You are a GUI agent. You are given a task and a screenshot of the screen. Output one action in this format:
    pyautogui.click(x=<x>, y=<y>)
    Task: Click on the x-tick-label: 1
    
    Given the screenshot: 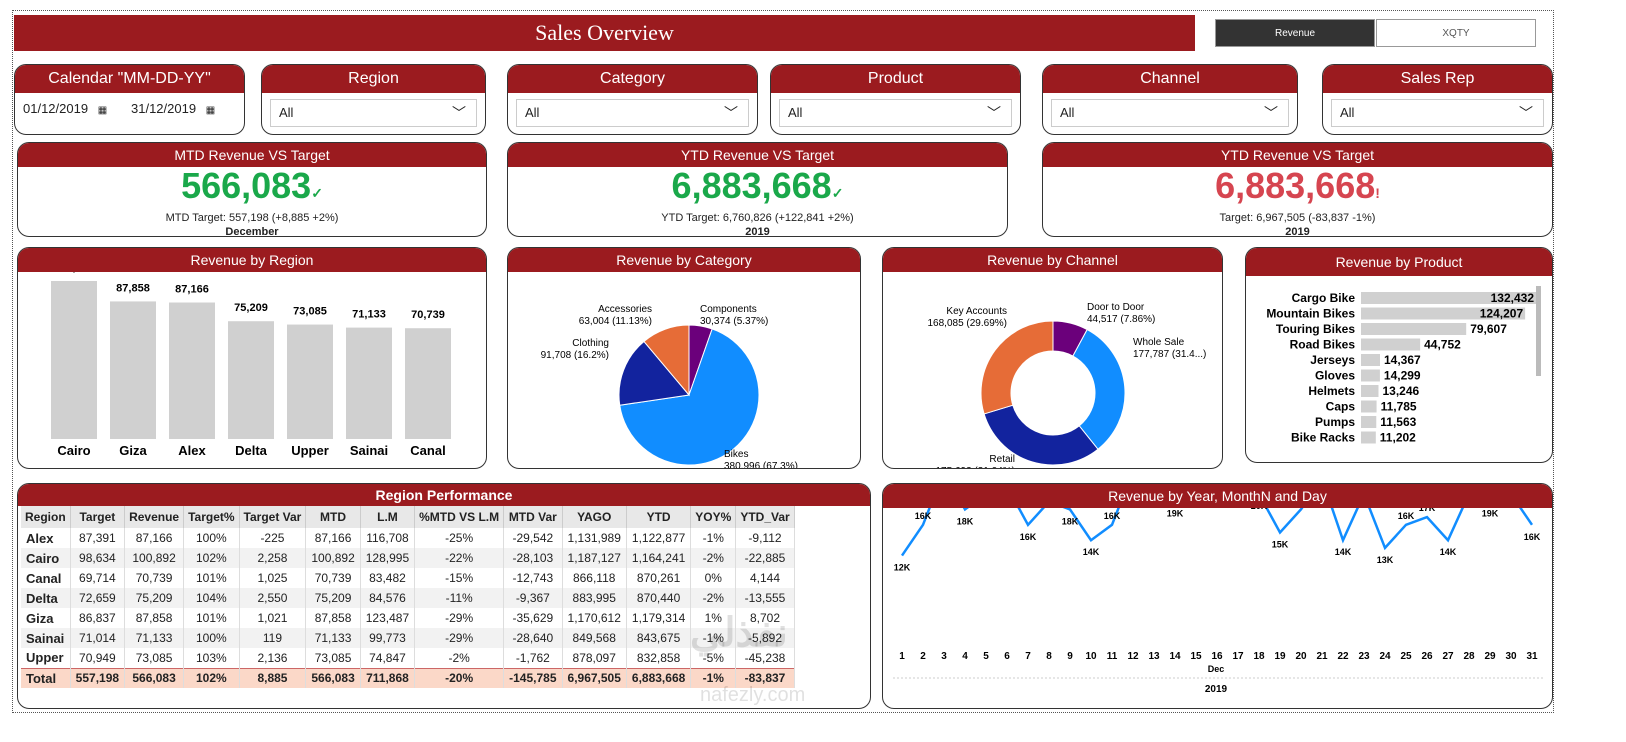 What is the action you would take?
    pyautogui.click(x=902, y=656)
    